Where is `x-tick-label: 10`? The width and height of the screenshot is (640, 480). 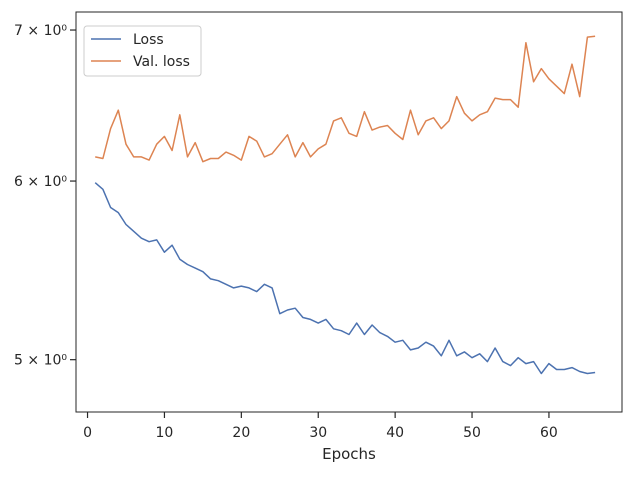
x-tick-label: 10 is located at coordinates (165, 433).